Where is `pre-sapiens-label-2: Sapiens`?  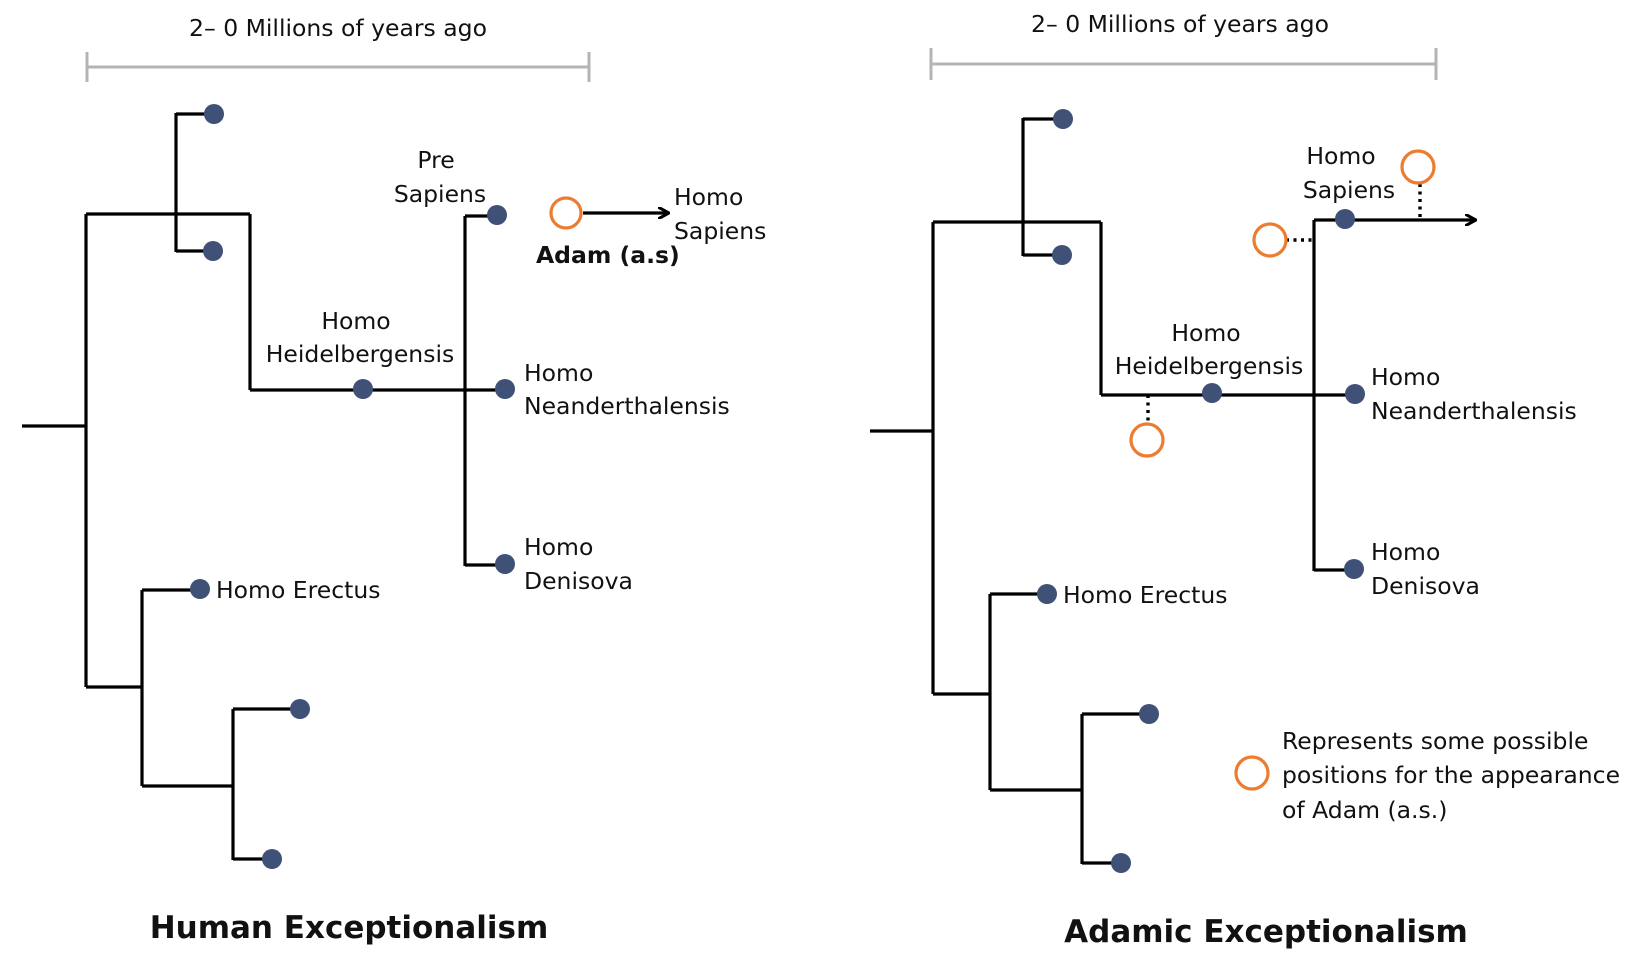
pre-sapiens-label-2: Sapiens is located at coordinates (440, 194).